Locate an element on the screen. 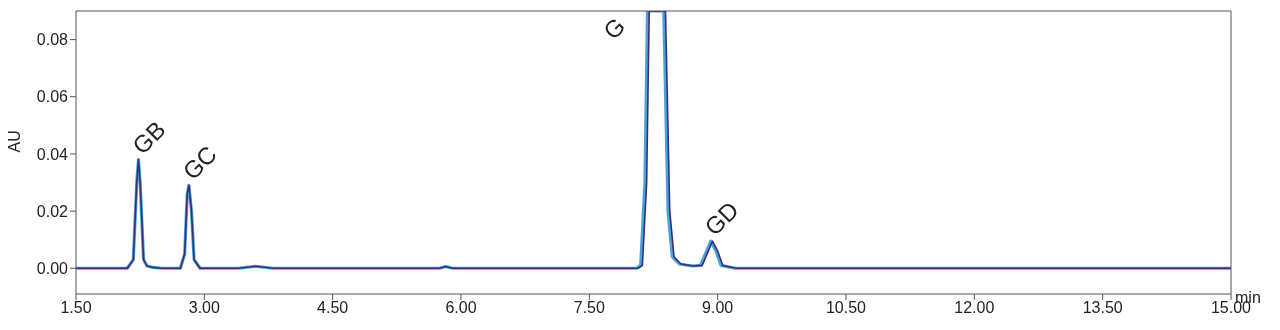 The image size is (1280, 330). y-axis-title: AU is located at coordinates (14, 141).